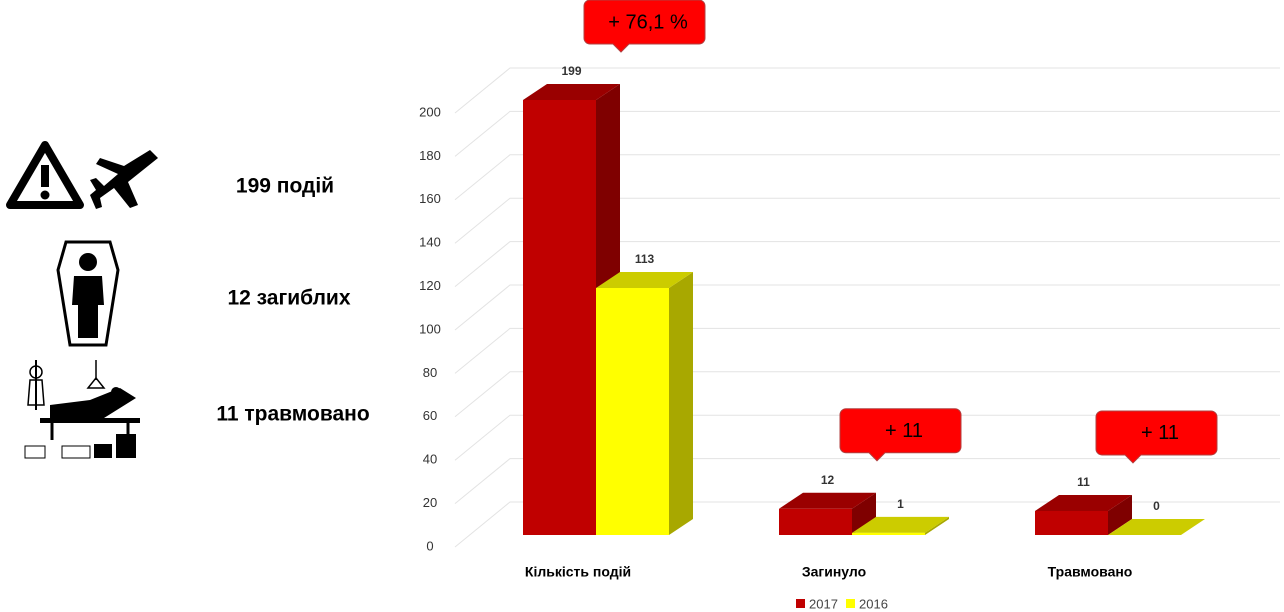 This screenshot has width=1284, height=612. I want to click on value-label: 199, so click(571, 71).